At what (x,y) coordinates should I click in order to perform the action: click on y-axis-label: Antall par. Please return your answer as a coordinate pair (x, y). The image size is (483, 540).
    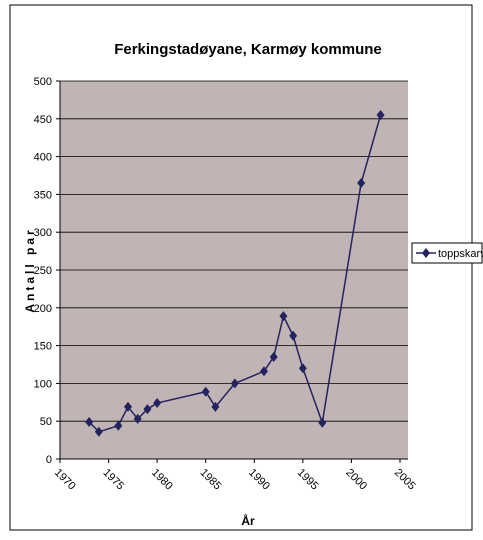
    Looking at the image, I should click on (30, 269).